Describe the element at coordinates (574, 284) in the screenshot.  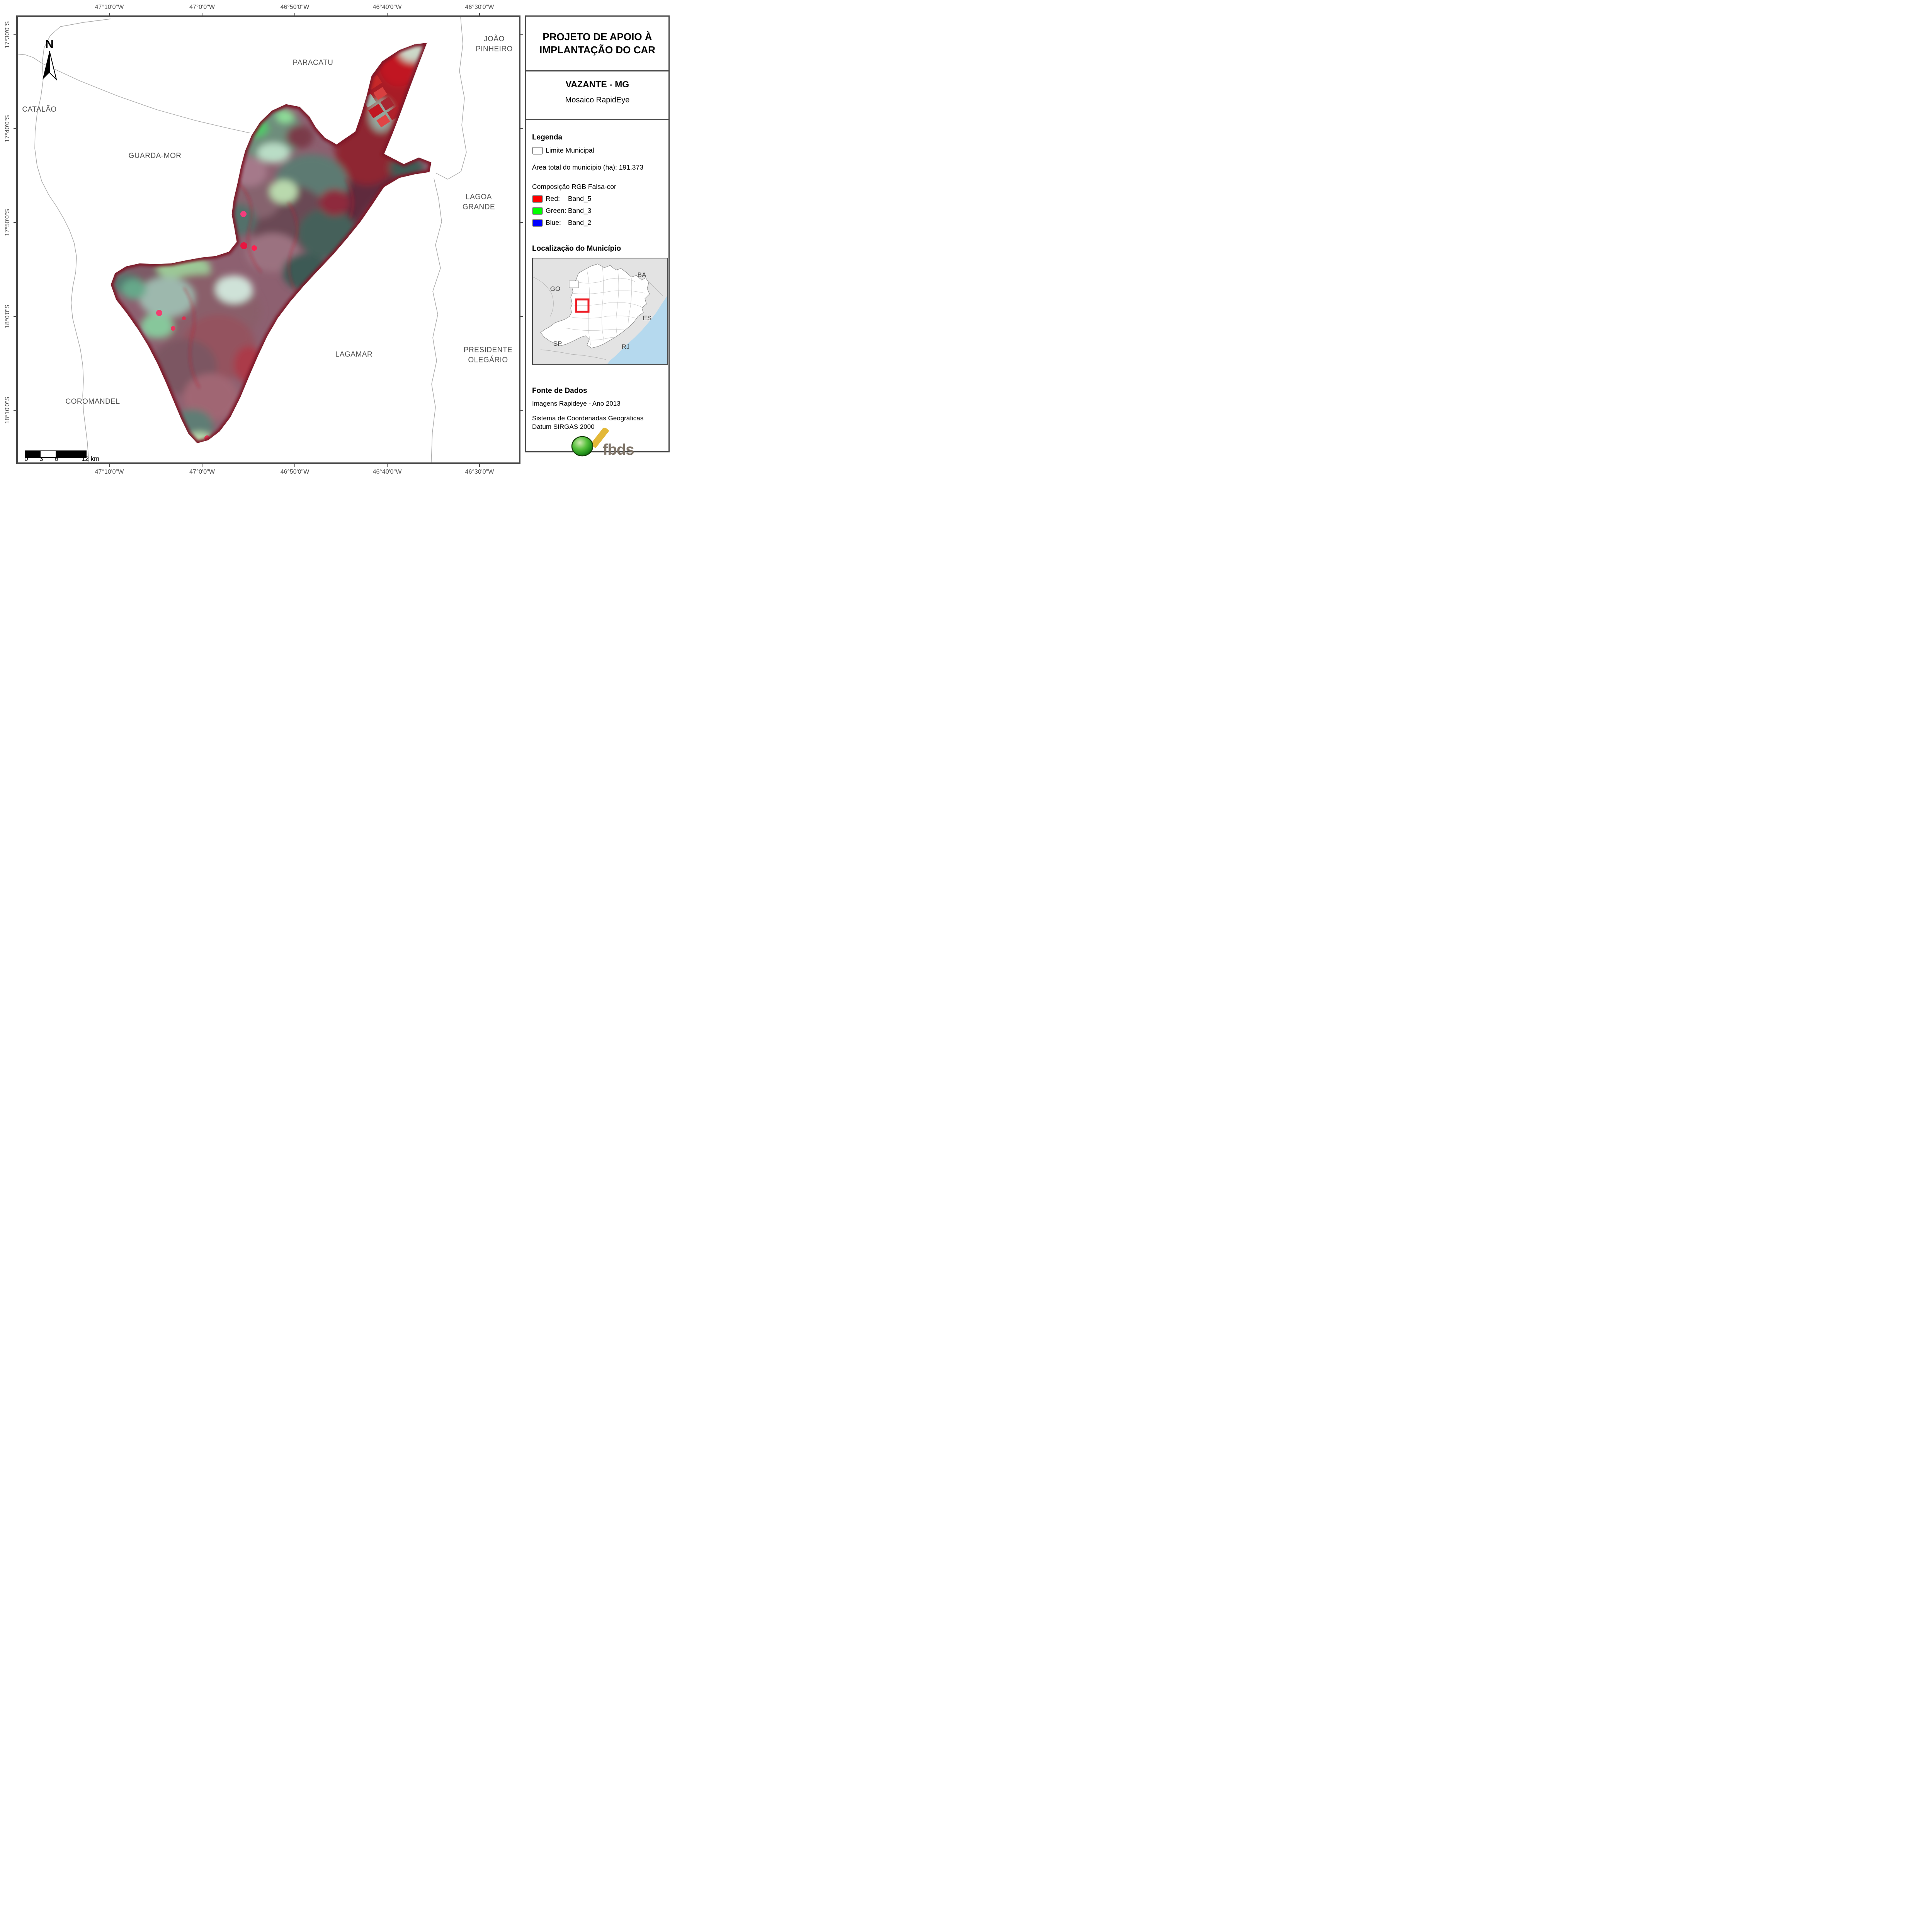
I see `go-enclave` at that location.